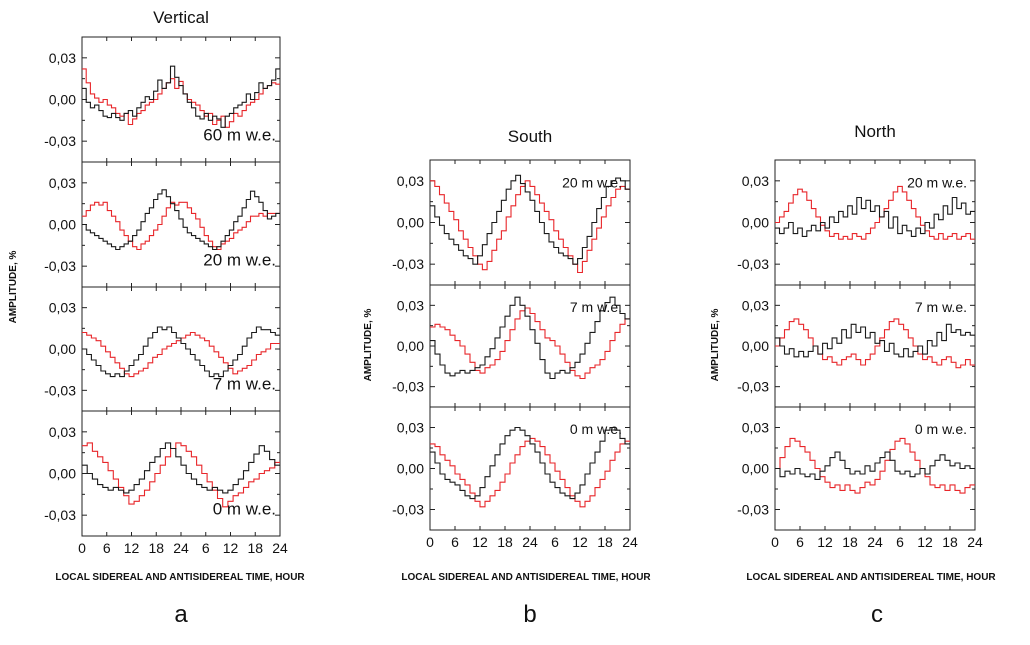 The image size is (1030, 645). I want to click on panel-4: 0,03 0,00 -0,03 0 m w.e., so click(162, 473).